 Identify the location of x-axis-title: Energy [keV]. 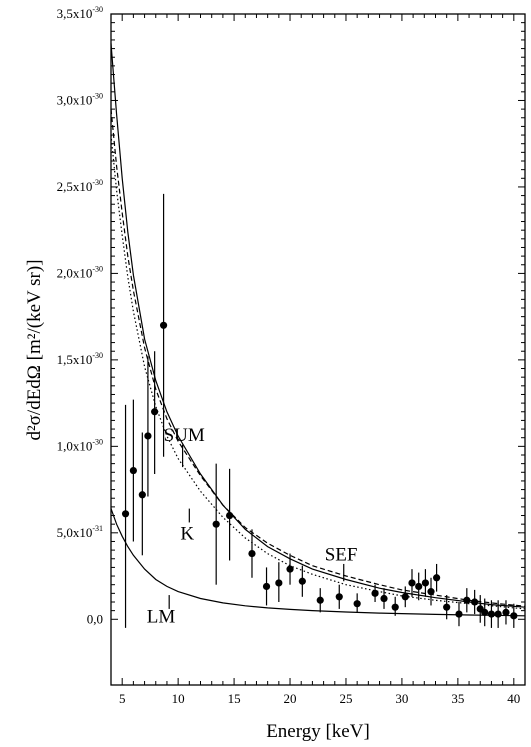
(318, 731).